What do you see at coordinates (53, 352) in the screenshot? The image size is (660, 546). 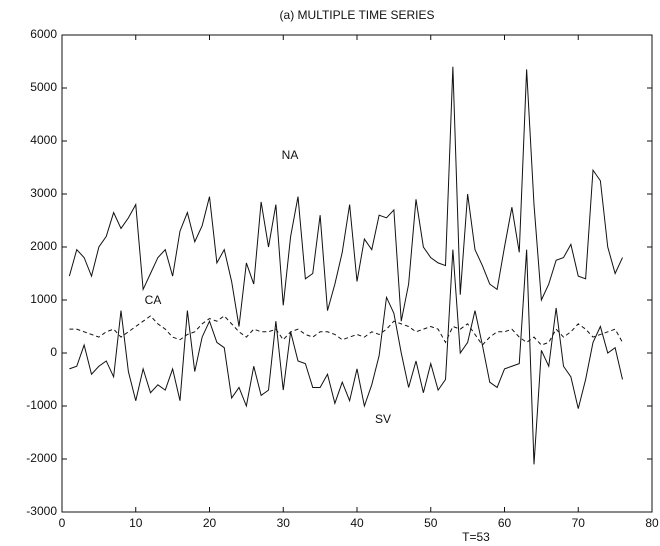 I see `y-tick-label: 0` at bounding box center [53, 352].